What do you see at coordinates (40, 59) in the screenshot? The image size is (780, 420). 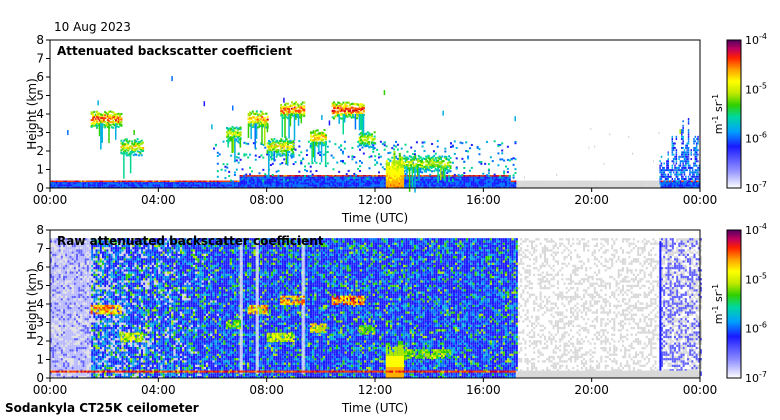 I see `top-y-tick-label: 7` at bounding box center [40, 59].